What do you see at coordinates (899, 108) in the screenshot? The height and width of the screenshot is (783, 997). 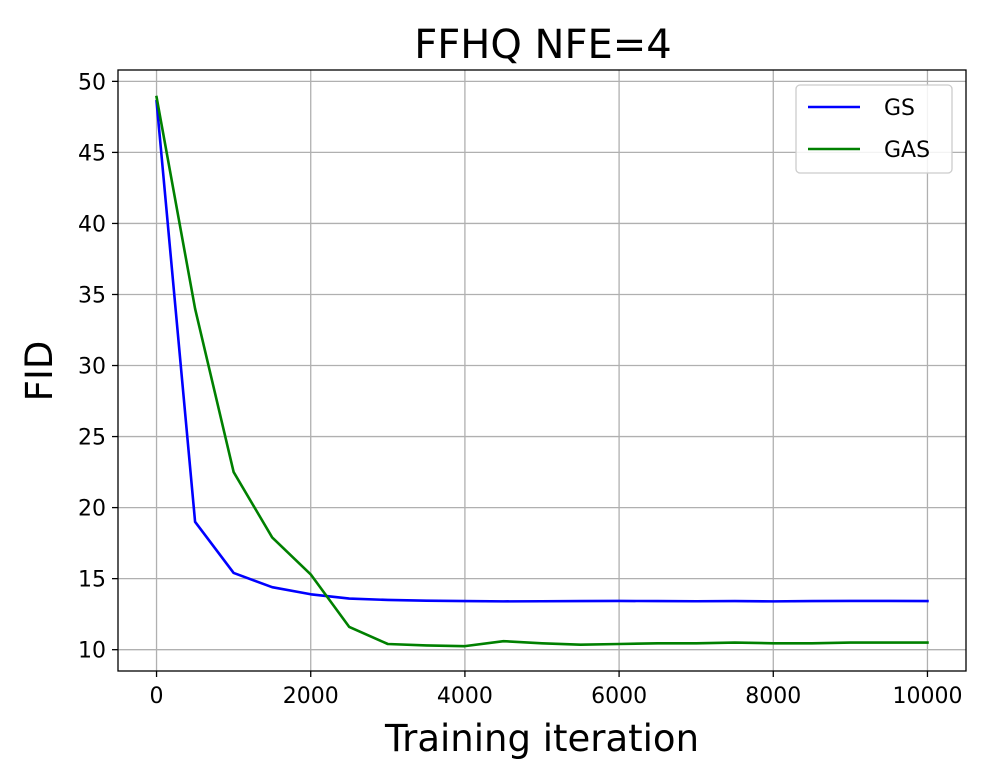 I see `legend-label-gs: GS` at bounding box center [899, 108].